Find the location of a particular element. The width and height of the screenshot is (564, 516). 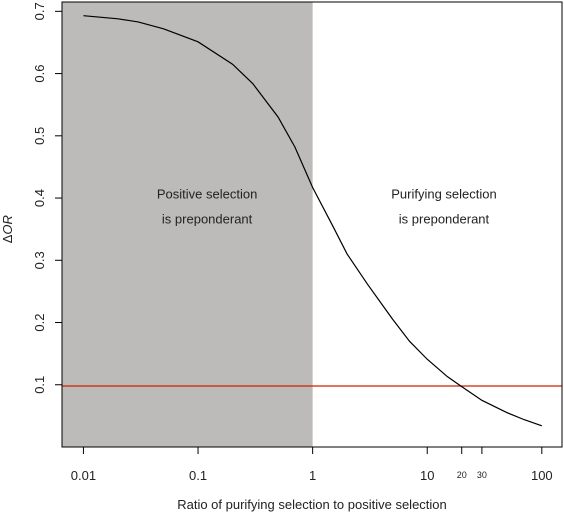

y-tick-label: 0.6 is located at coordinates (39, 74).